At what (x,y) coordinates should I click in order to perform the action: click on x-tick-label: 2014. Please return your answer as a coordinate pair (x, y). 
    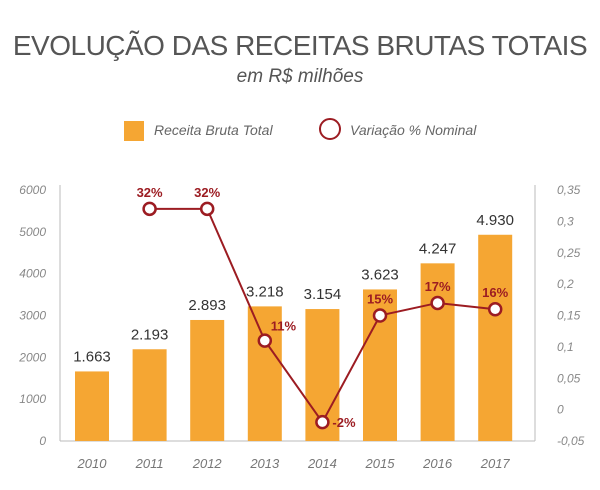
    Looking at the image, I should click on (322, 463).